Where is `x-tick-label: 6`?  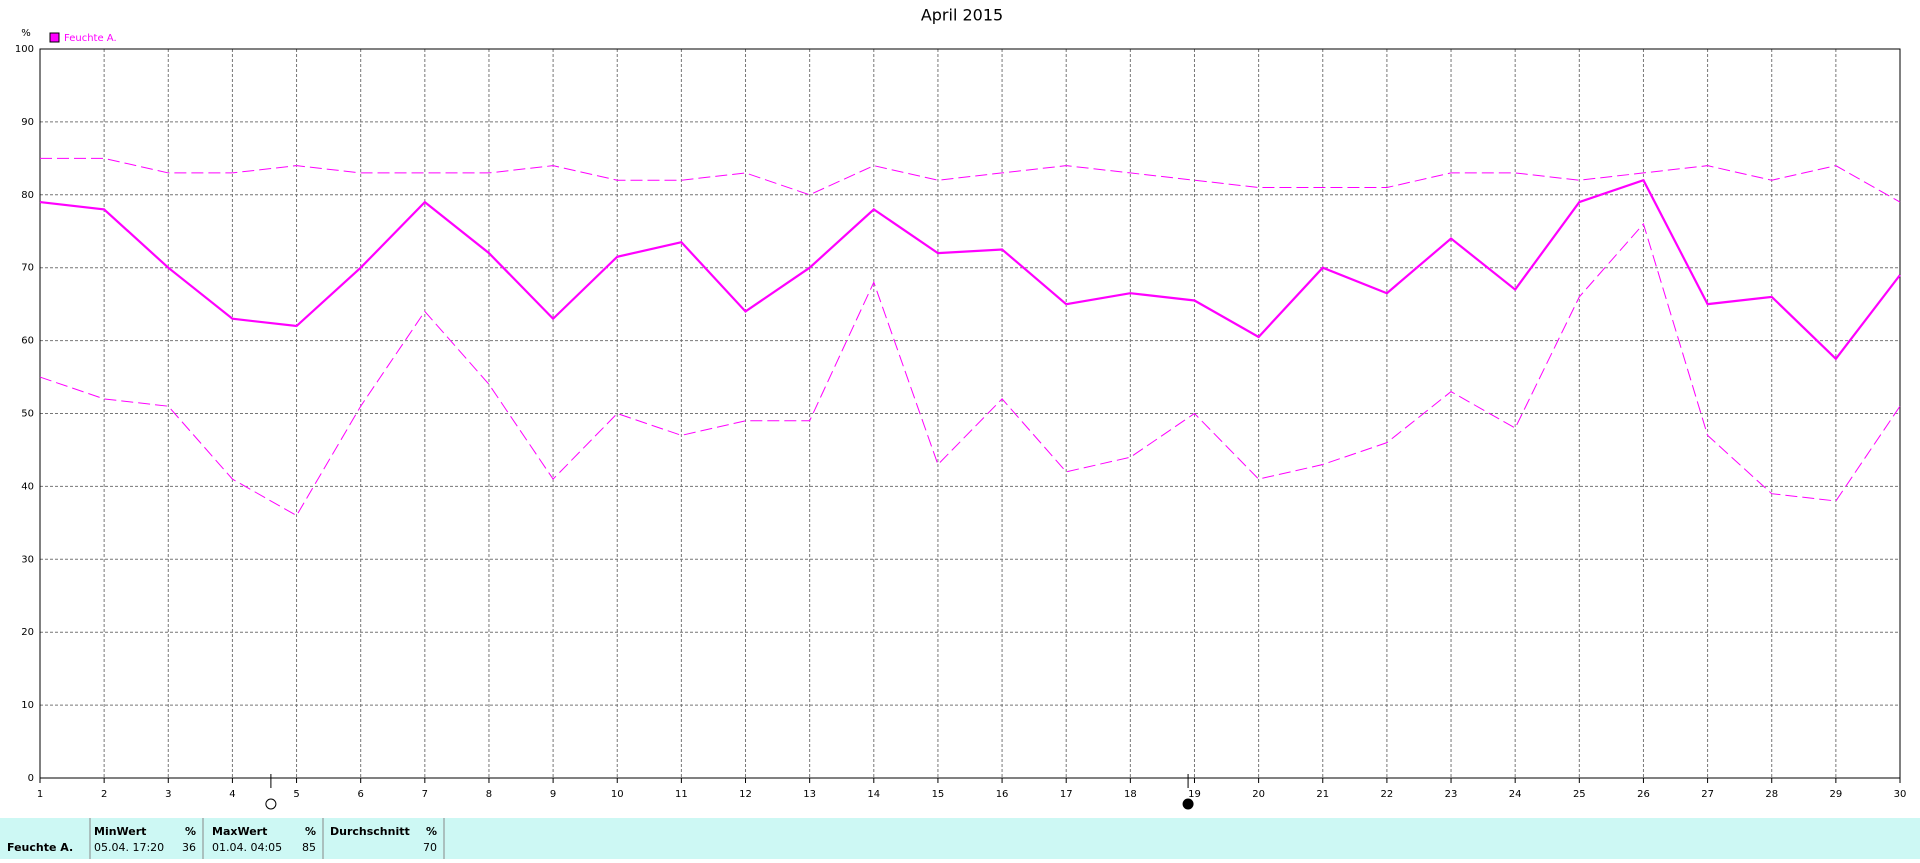 x-tick-label: 6 is located at coordinates (361, 794).